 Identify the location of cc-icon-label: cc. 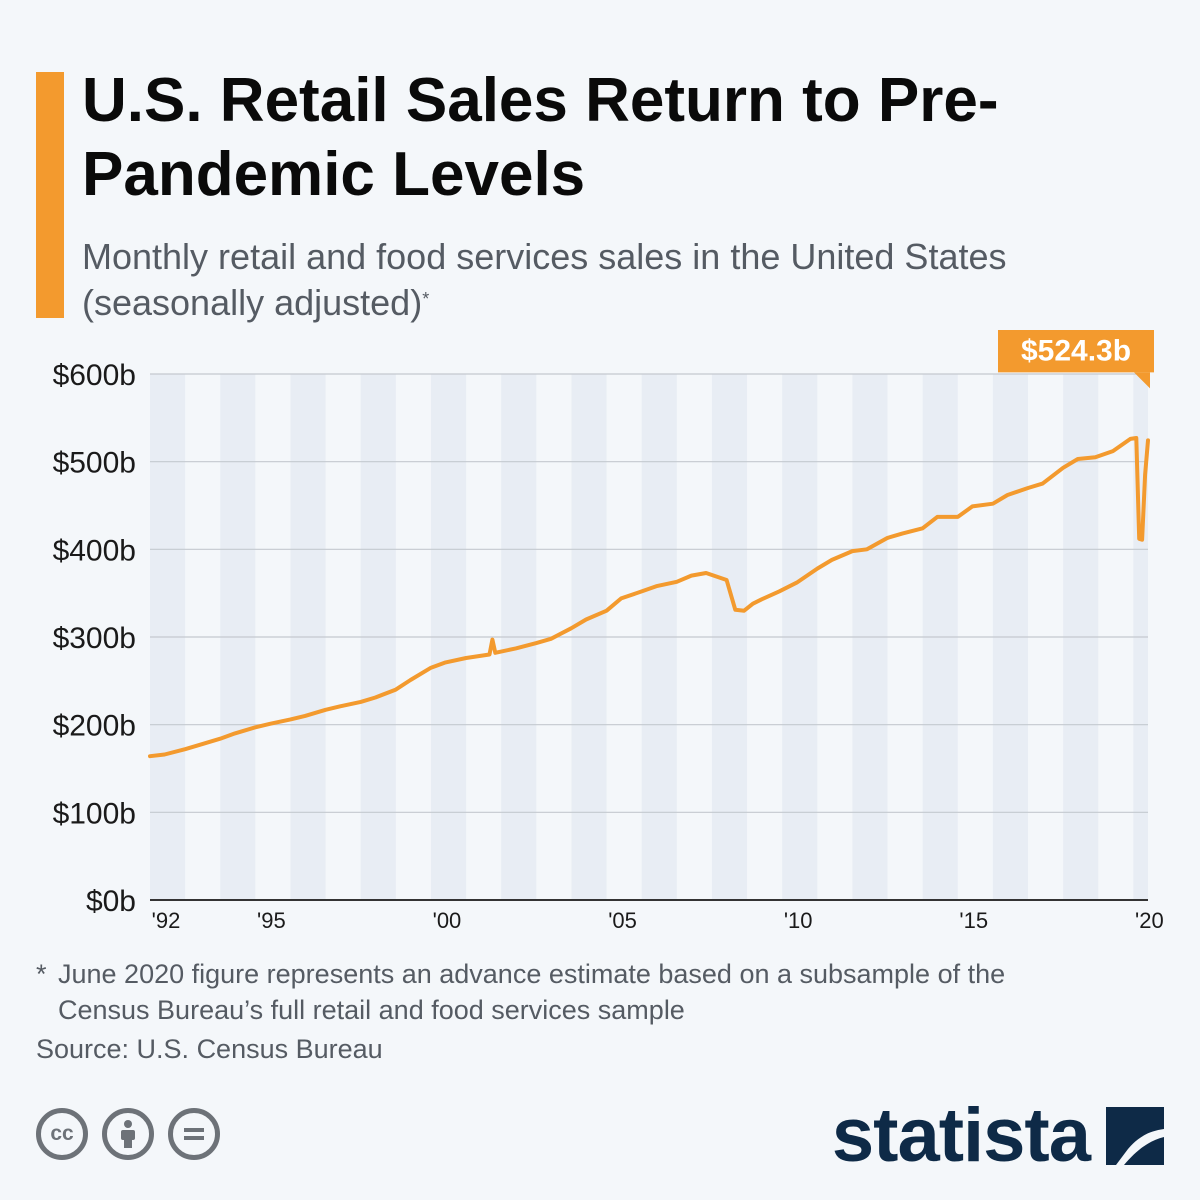
(62, 1133).